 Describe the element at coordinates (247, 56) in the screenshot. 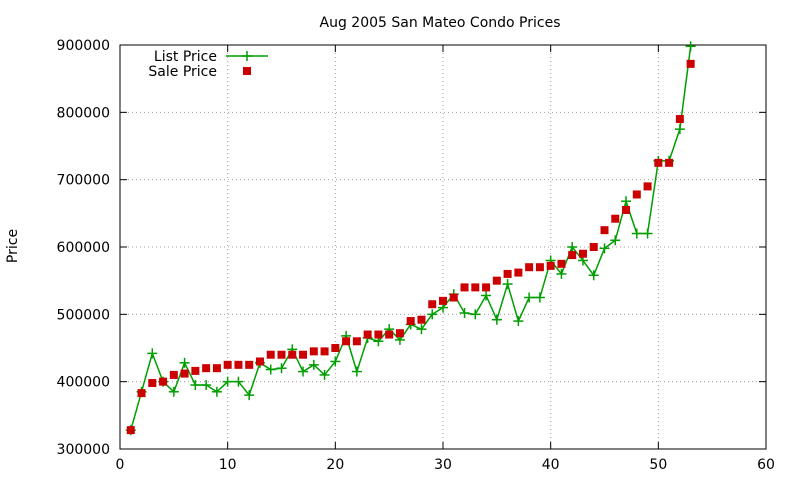

I see `legend-marker-list-price` at that location.